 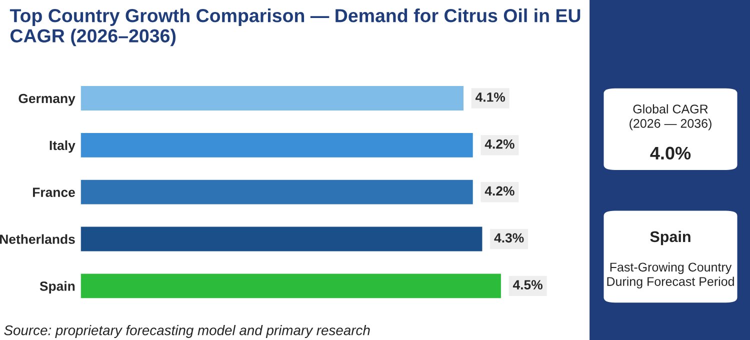 What do you see at coordinates (527, 285) in the screenshot?
I see `data-label: 4.5%` at bounding box center [527, 285].